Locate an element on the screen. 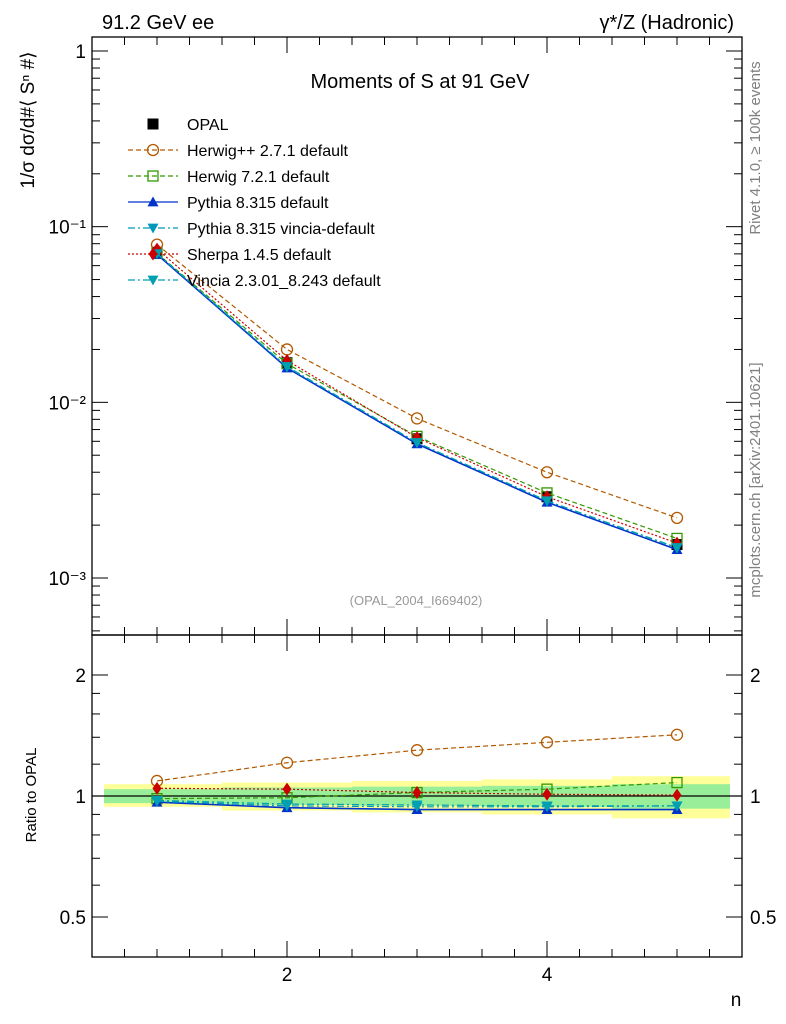 The height and width of the screenshot is (1024, 786). x-tick-label: 4 is located at coordinates (547, 975).